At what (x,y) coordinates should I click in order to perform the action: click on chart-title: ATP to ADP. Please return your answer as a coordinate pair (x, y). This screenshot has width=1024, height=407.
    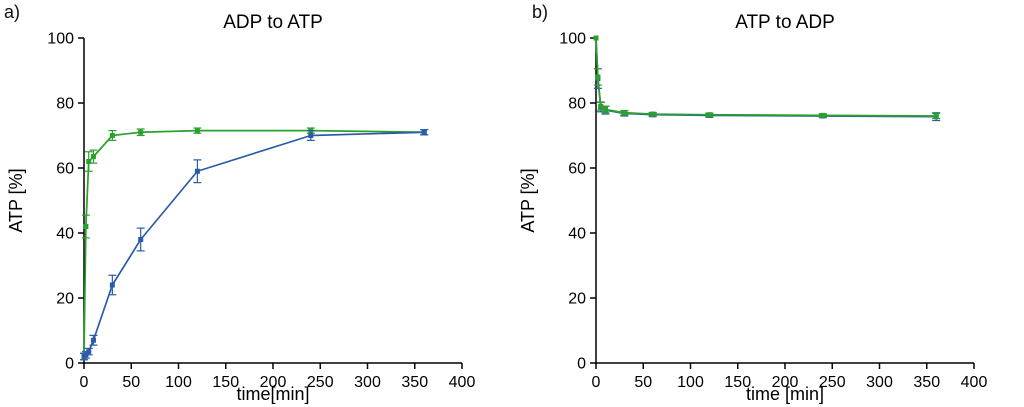
    Looking at the image, I should click on (785, 22).